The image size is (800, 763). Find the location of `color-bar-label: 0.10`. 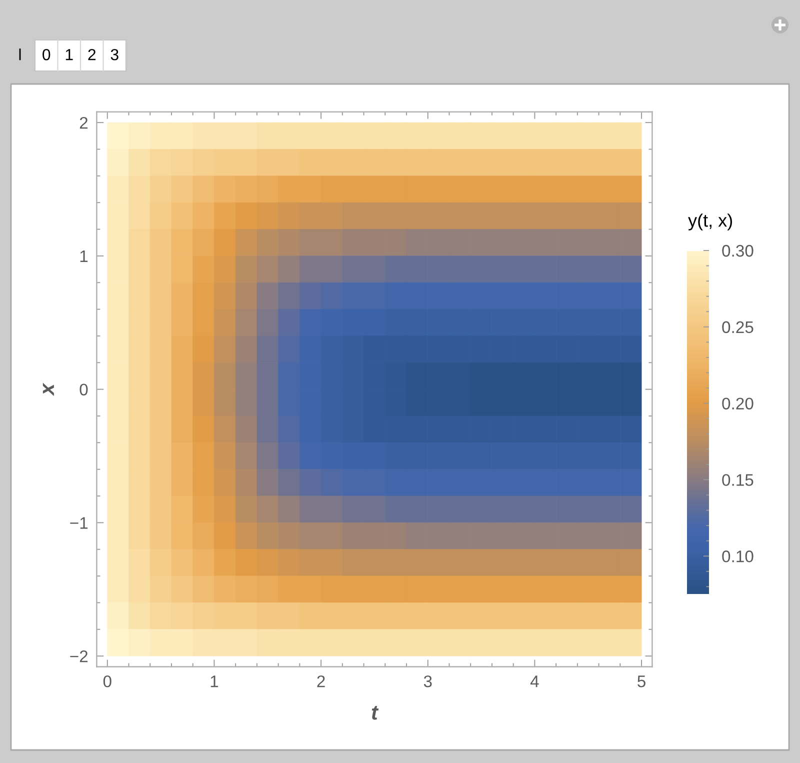

color-bar-label: 0.10 is located at coordinates (738, 556).